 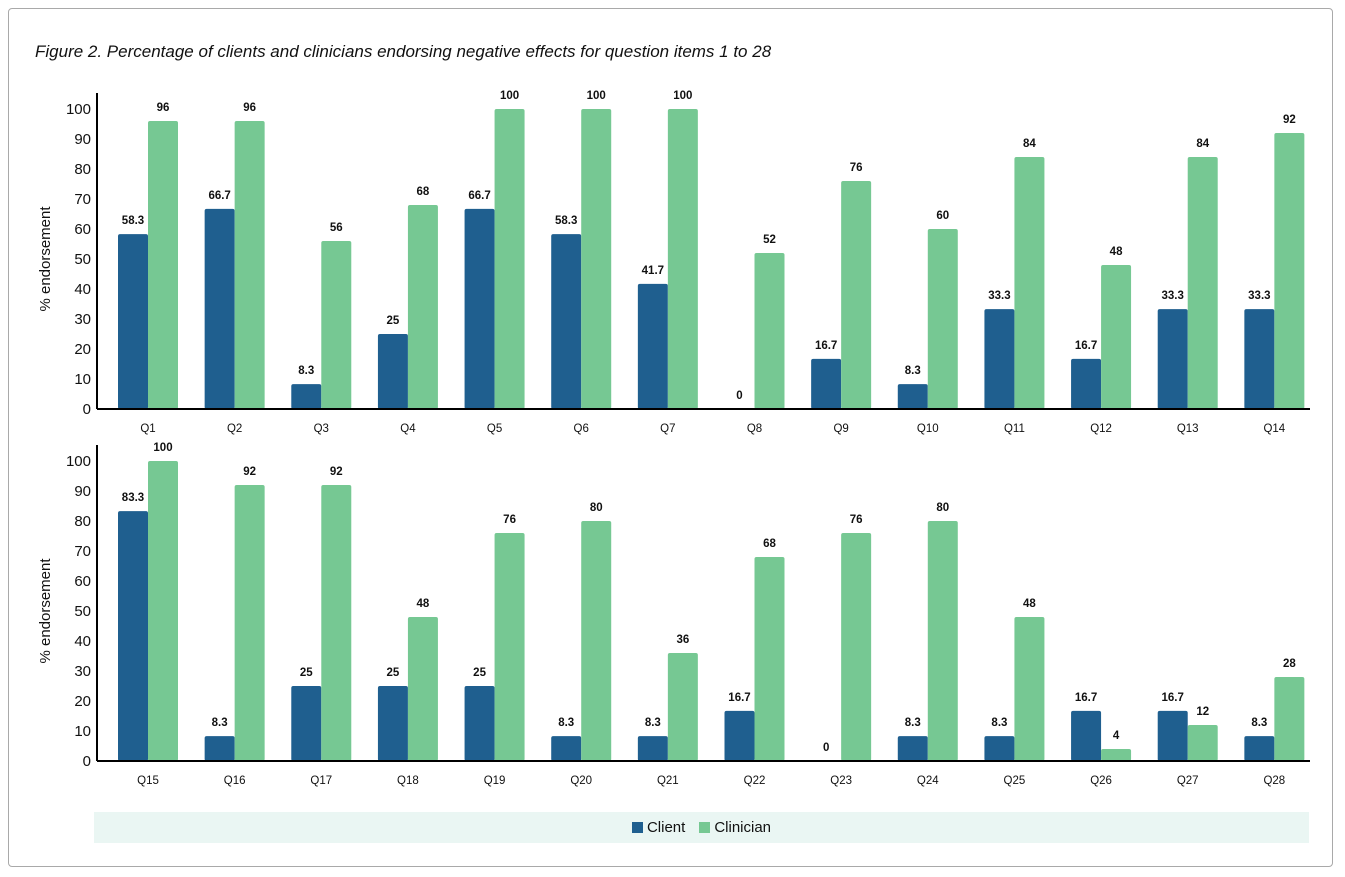 What do you see at coordinates (1116, 252) in the screenshot?
I see `data-label: 48` at bounding box center [1116, 252].